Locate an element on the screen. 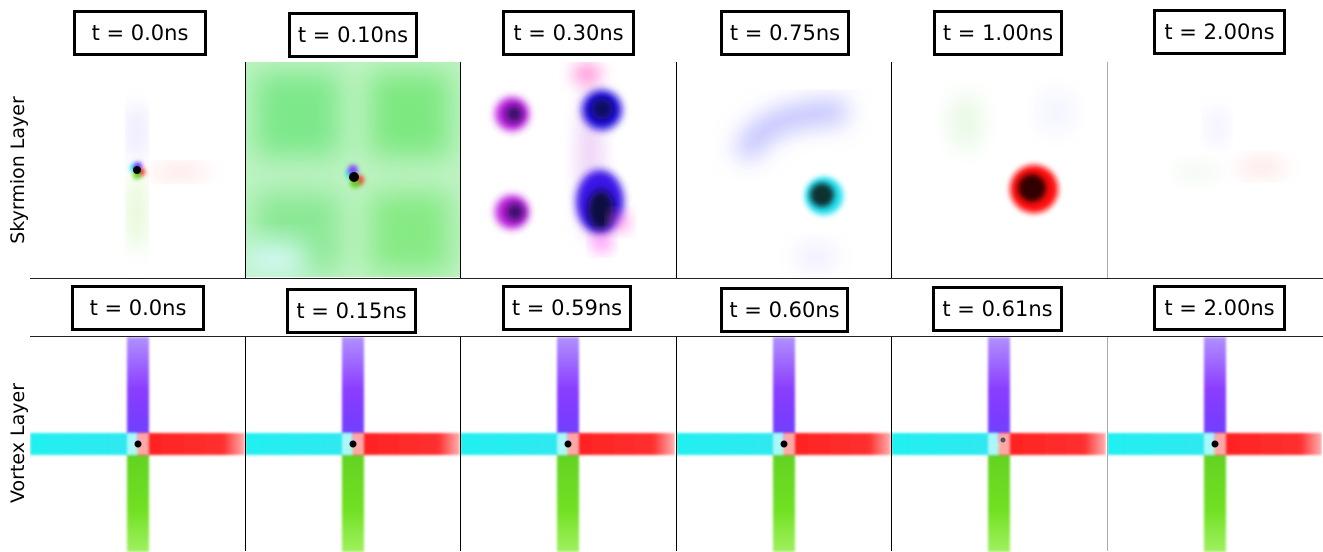  row-label-vortex: Vortex Layer is located at coordinates (18, 443).